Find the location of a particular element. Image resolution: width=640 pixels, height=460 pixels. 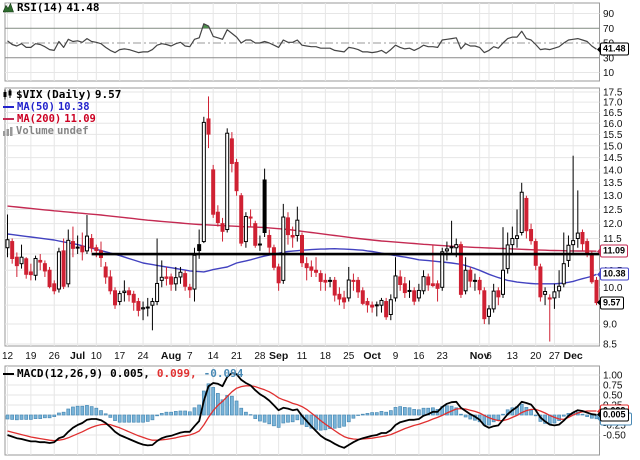

svg-text: 9 is located at coordinates (396, 356).